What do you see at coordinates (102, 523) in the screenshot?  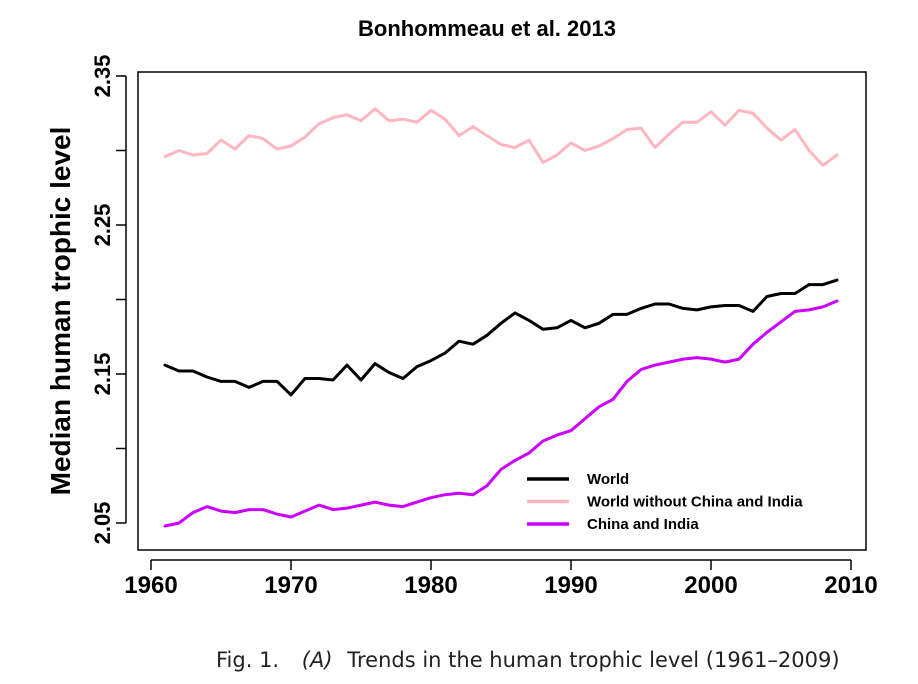 I see `y-tick-label: 2.05` at bounding box center [102, 523].